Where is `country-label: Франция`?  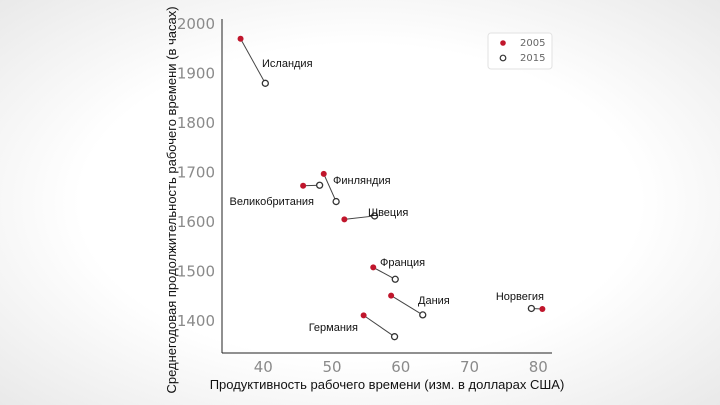 country-label: Франция is located at coordinates (402, 263).